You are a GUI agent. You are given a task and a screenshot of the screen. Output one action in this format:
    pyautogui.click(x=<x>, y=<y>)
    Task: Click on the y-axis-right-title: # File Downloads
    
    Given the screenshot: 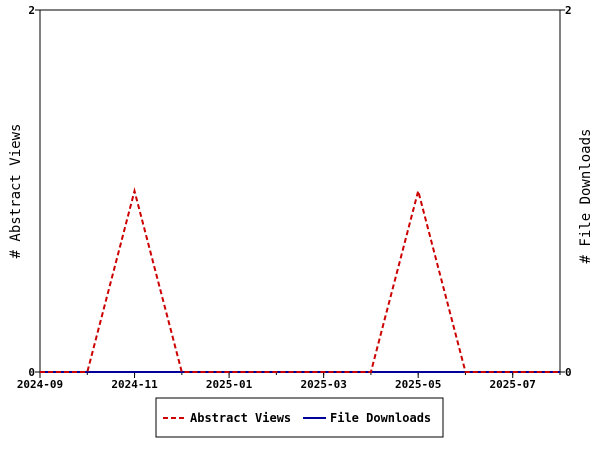 What is the action you would take?
    pyautogui.click(x=586, y=196)
    